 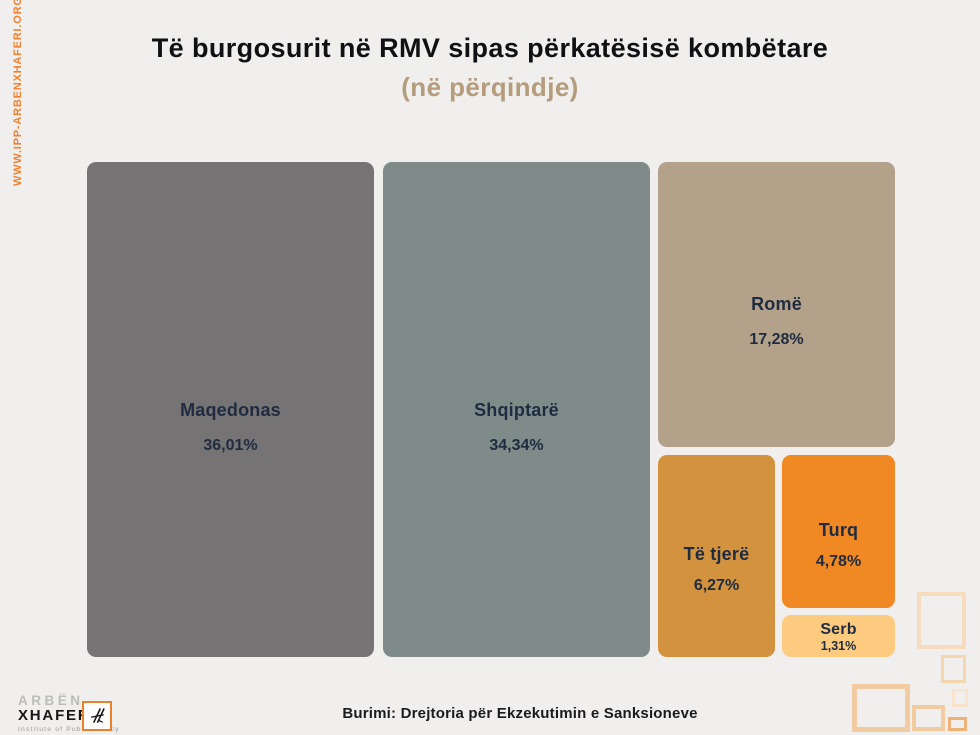 I want to click on treemap-cell-turq: Turq 4,78%, so click(x=838, y=531).